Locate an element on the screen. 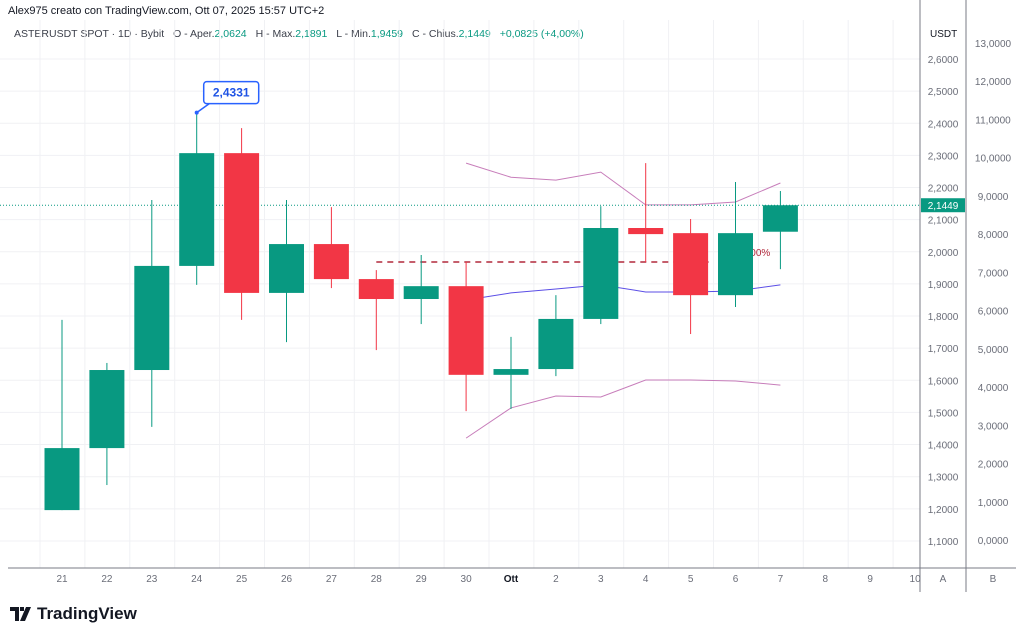  change-value: +0,0825 (+4,00%) is located at coordinates (541, 34).